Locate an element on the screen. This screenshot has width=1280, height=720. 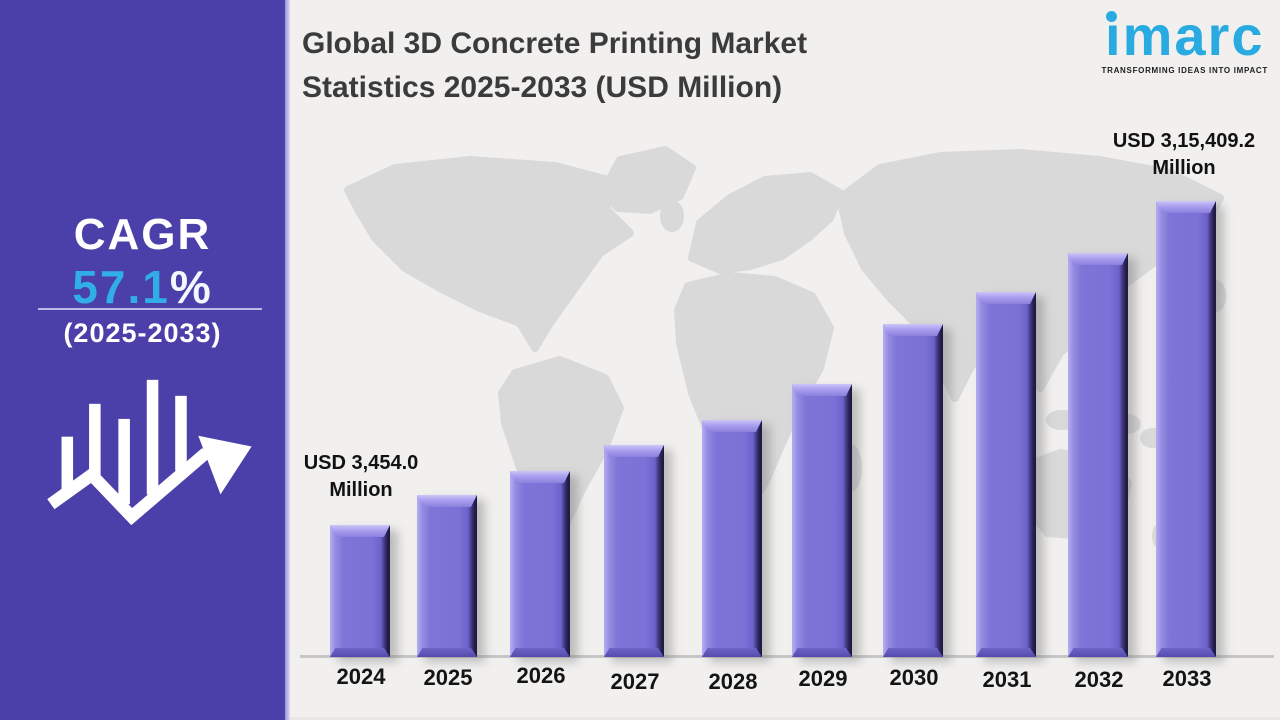
sidebar-edge-strip is located at coordinates (287, 360).